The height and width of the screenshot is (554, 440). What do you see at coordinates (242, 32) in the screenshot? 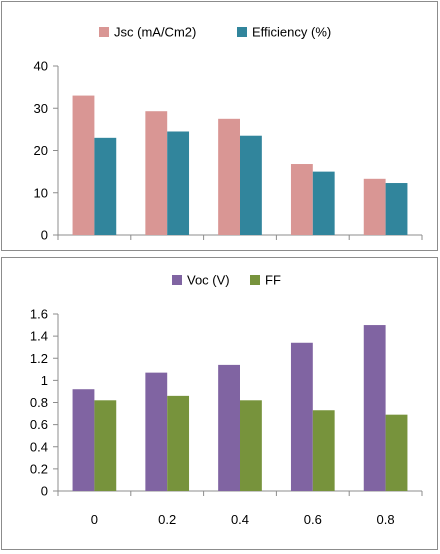
I see `legend-swatch-efficiency` at bounding box center [242, 32].